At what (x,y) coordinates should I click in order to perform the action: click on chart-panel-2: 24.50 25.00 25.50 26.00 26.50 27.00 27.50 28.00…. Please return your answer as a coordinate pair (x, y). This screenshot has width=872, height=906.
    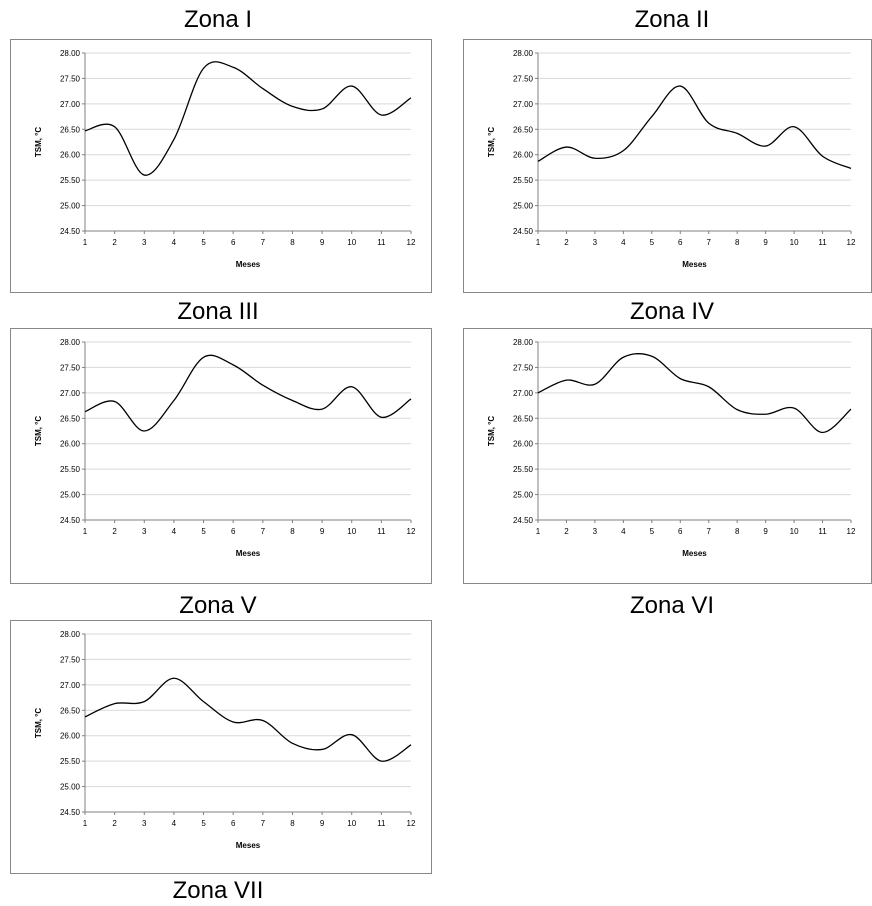
    Looking at the image, I should click on (667, 166).